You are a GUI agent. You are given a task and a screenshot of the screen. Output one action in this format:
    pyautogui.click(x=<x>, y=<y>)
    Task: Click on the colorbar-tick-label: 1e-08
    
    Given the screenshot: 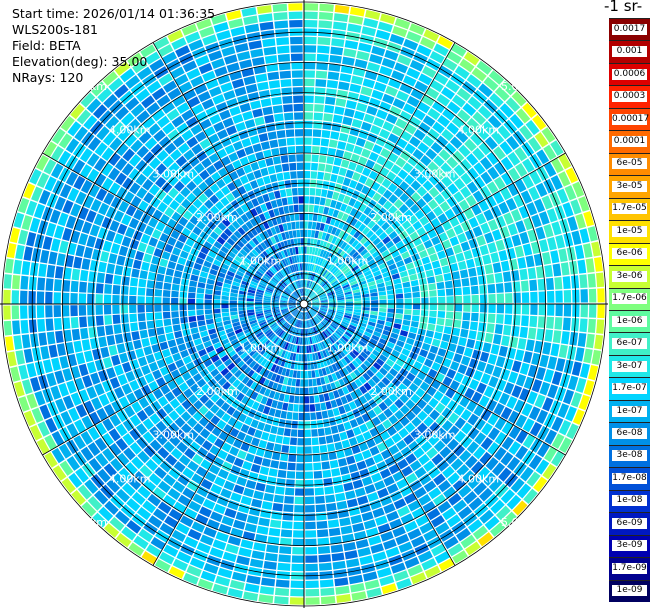 What is the action you would take?
    pyautogui.click(x=629, y=501)
    